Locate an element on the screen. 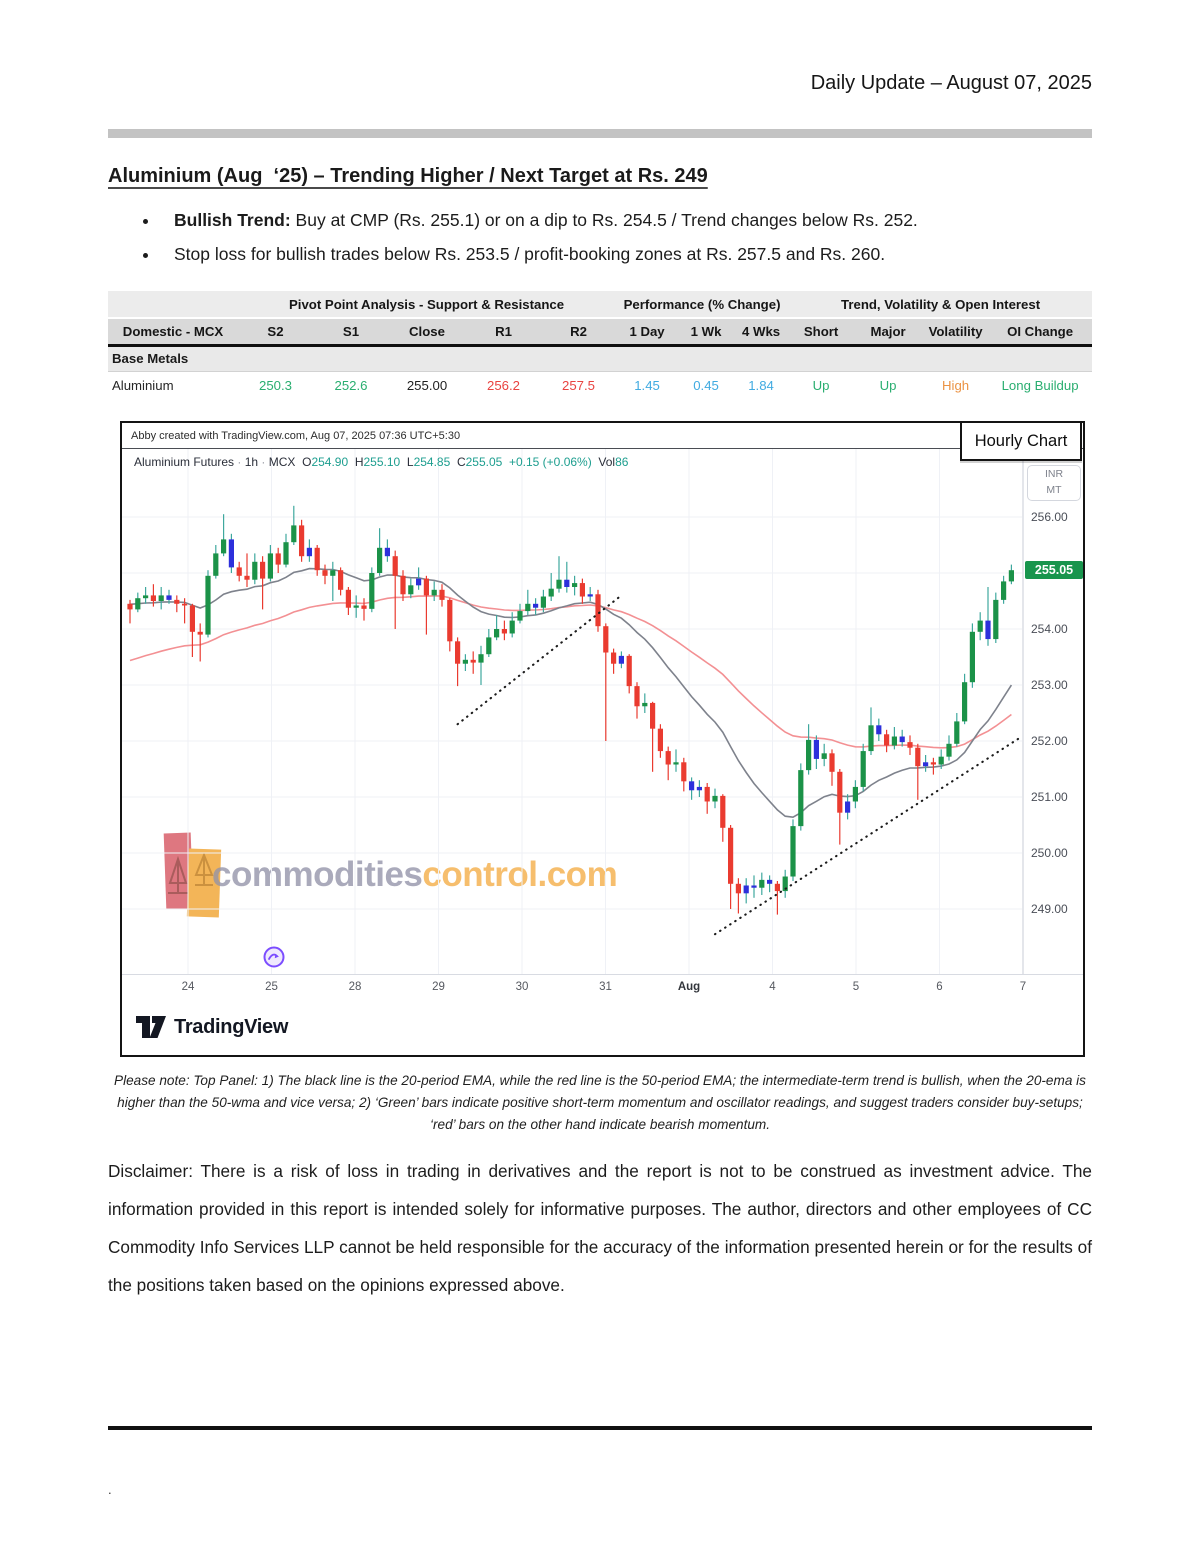 Image resolution: width=1200 pixels, height=1553 pixels. footer-rule is located at coordinates (600, 1428).